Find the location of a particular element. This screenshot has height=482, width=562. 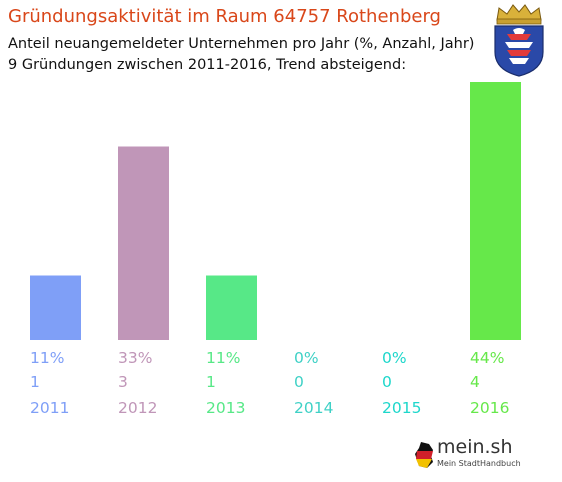

year-label-2014: 2014 is located at coordinates (313, 408).